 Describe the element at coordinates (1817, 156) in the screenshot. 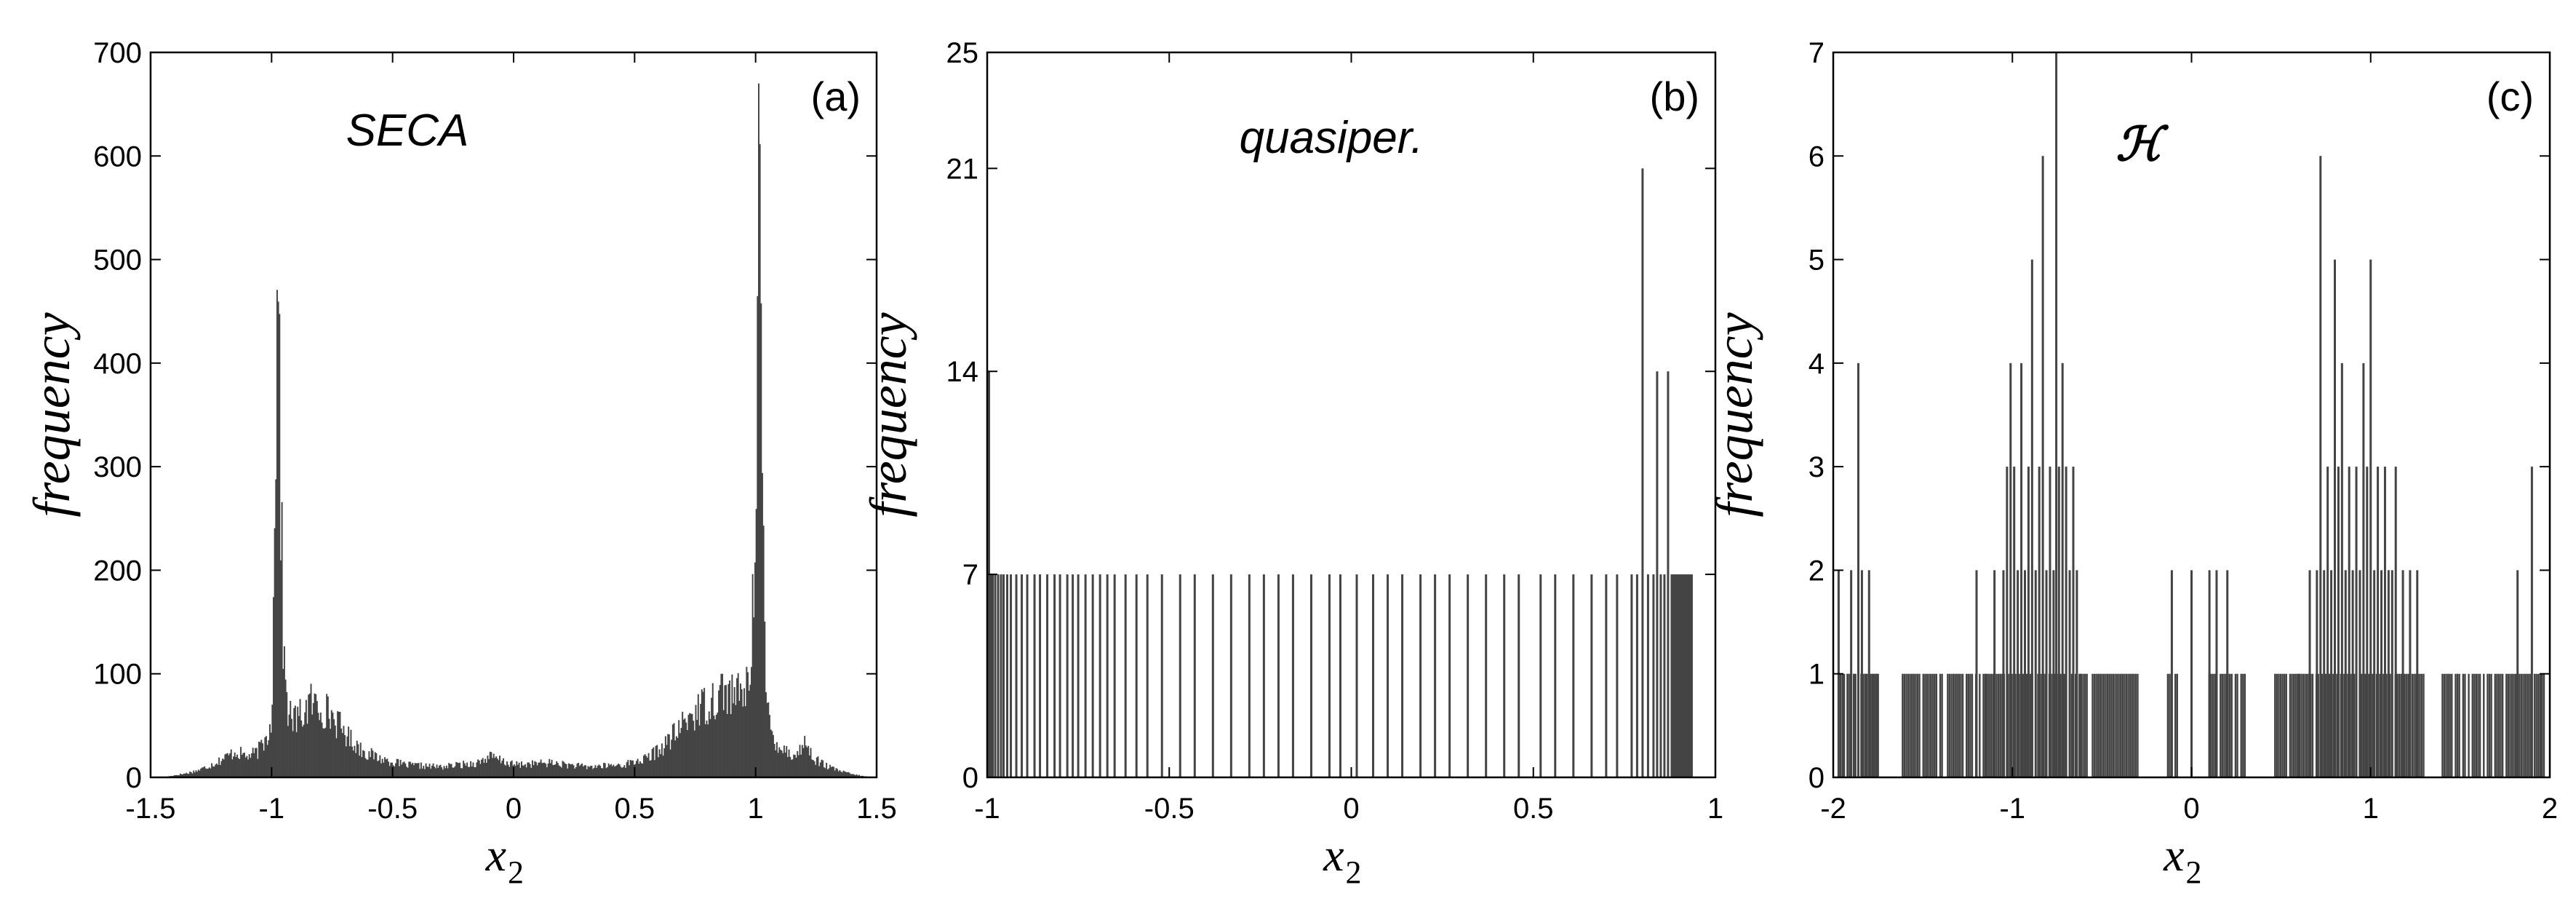

I see `y-tick-label: 6` at that location.